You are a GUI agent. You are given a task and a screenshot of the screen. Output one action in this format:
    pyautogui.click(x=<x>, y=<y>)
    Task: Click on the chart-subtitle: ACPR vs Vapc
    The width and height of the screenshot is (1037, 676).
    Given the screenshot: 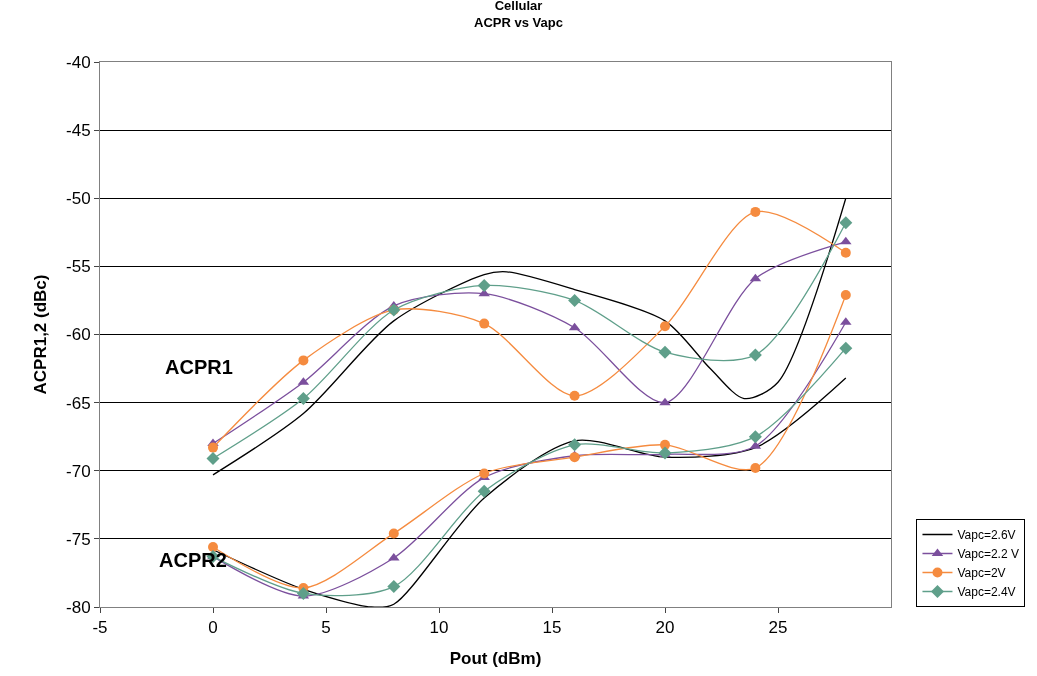 What is the action you would take?
    pyautogui.click(x=518, y=23)
    